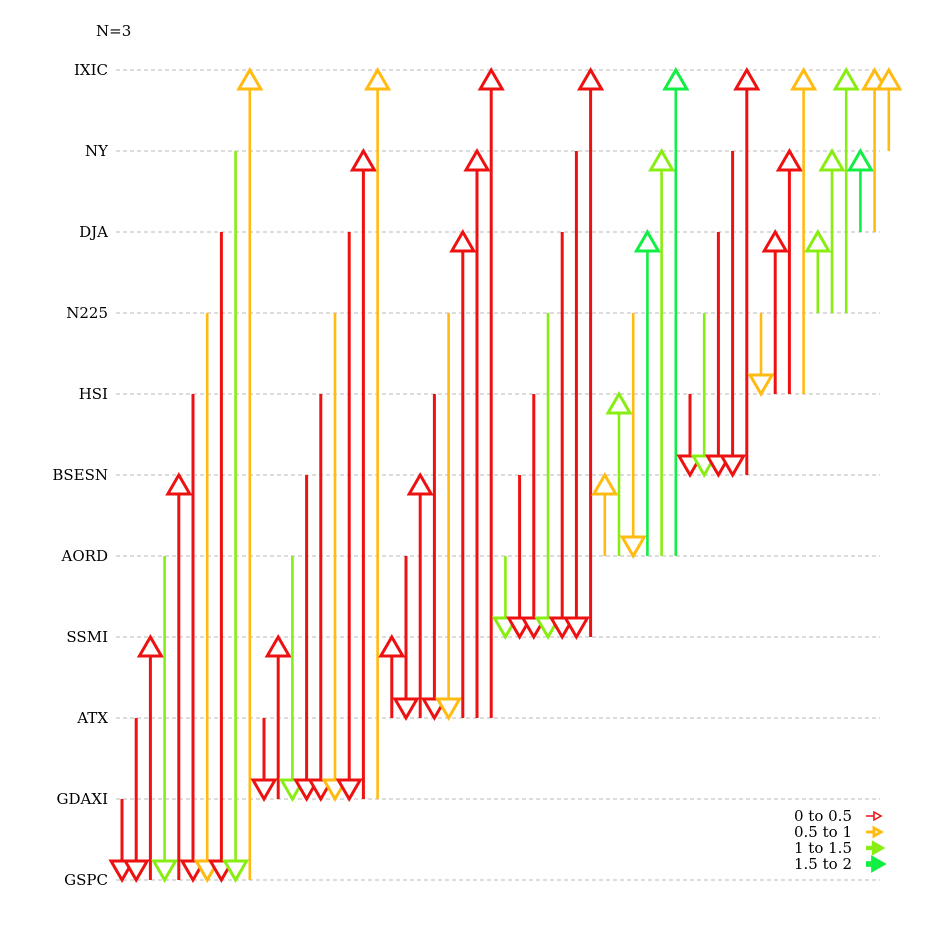 Image resolution: width=926 pixels, height=926 pixels. What do you see at coordinates (448, 517) in the screenshot?
I see `arrow-atx-n225` at bounding box center [448, 517].